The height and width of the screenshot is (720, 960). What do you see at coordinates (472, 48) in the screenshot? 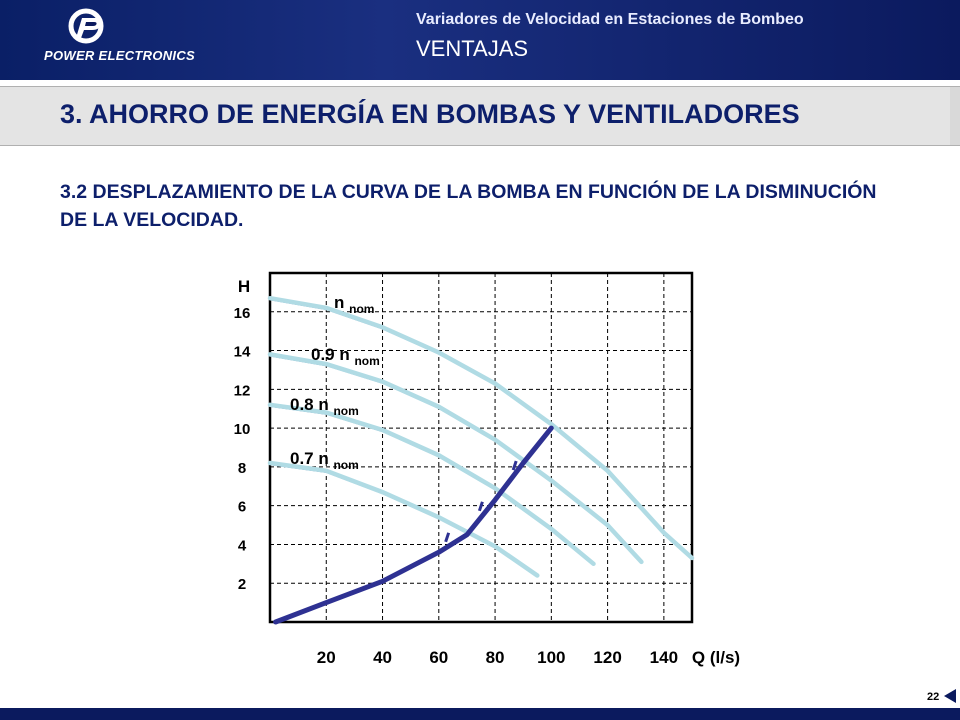
I see `header-section: VENTAJAS` at bounding box center [472, 48].